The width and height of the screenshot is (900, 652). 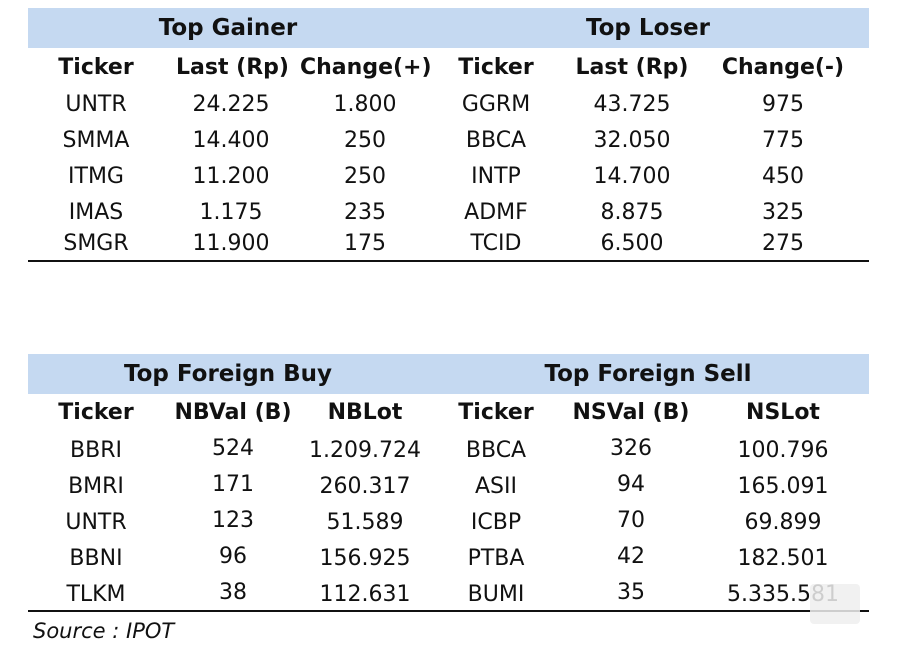 I want to click on net-value-cell: 42, so click(x=631, y=556).